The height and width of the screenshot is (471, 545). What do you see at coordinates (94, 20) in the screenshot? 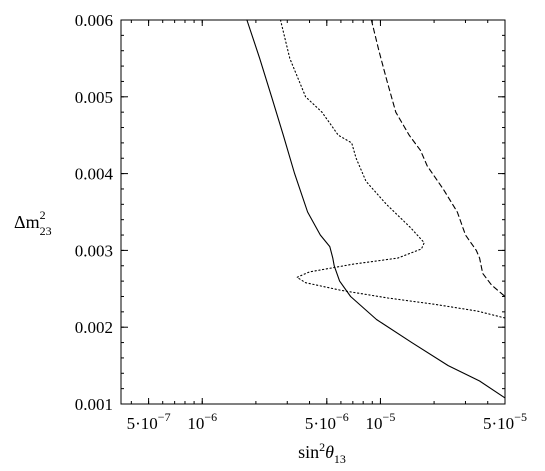
I see `y-tick-label: 0.006` at bounding box center [94, 20].